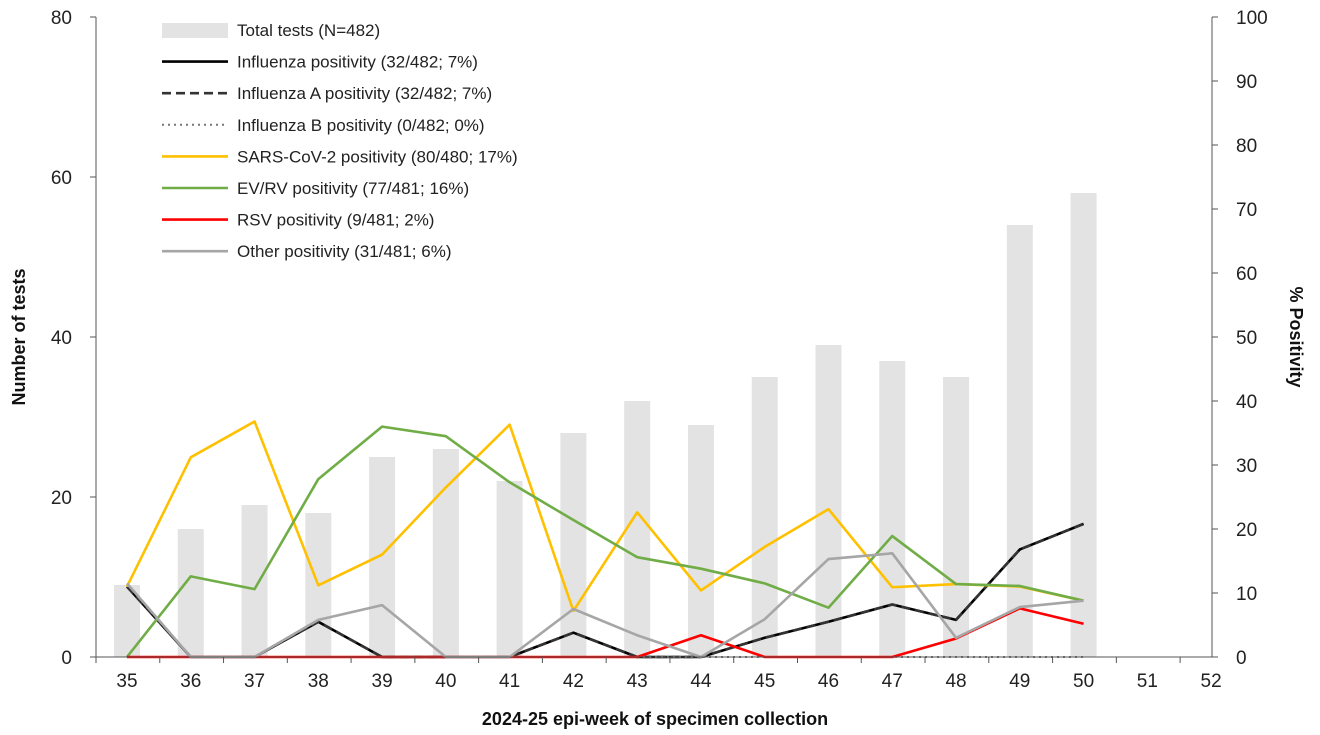 This screenshot has height=735, width=1320. What do you see at coordinates (364, 93) in the screenshot?
I see `legend-label-1: Influenza A positivity (32/482; 7%)` at bounding box center [364, 93].